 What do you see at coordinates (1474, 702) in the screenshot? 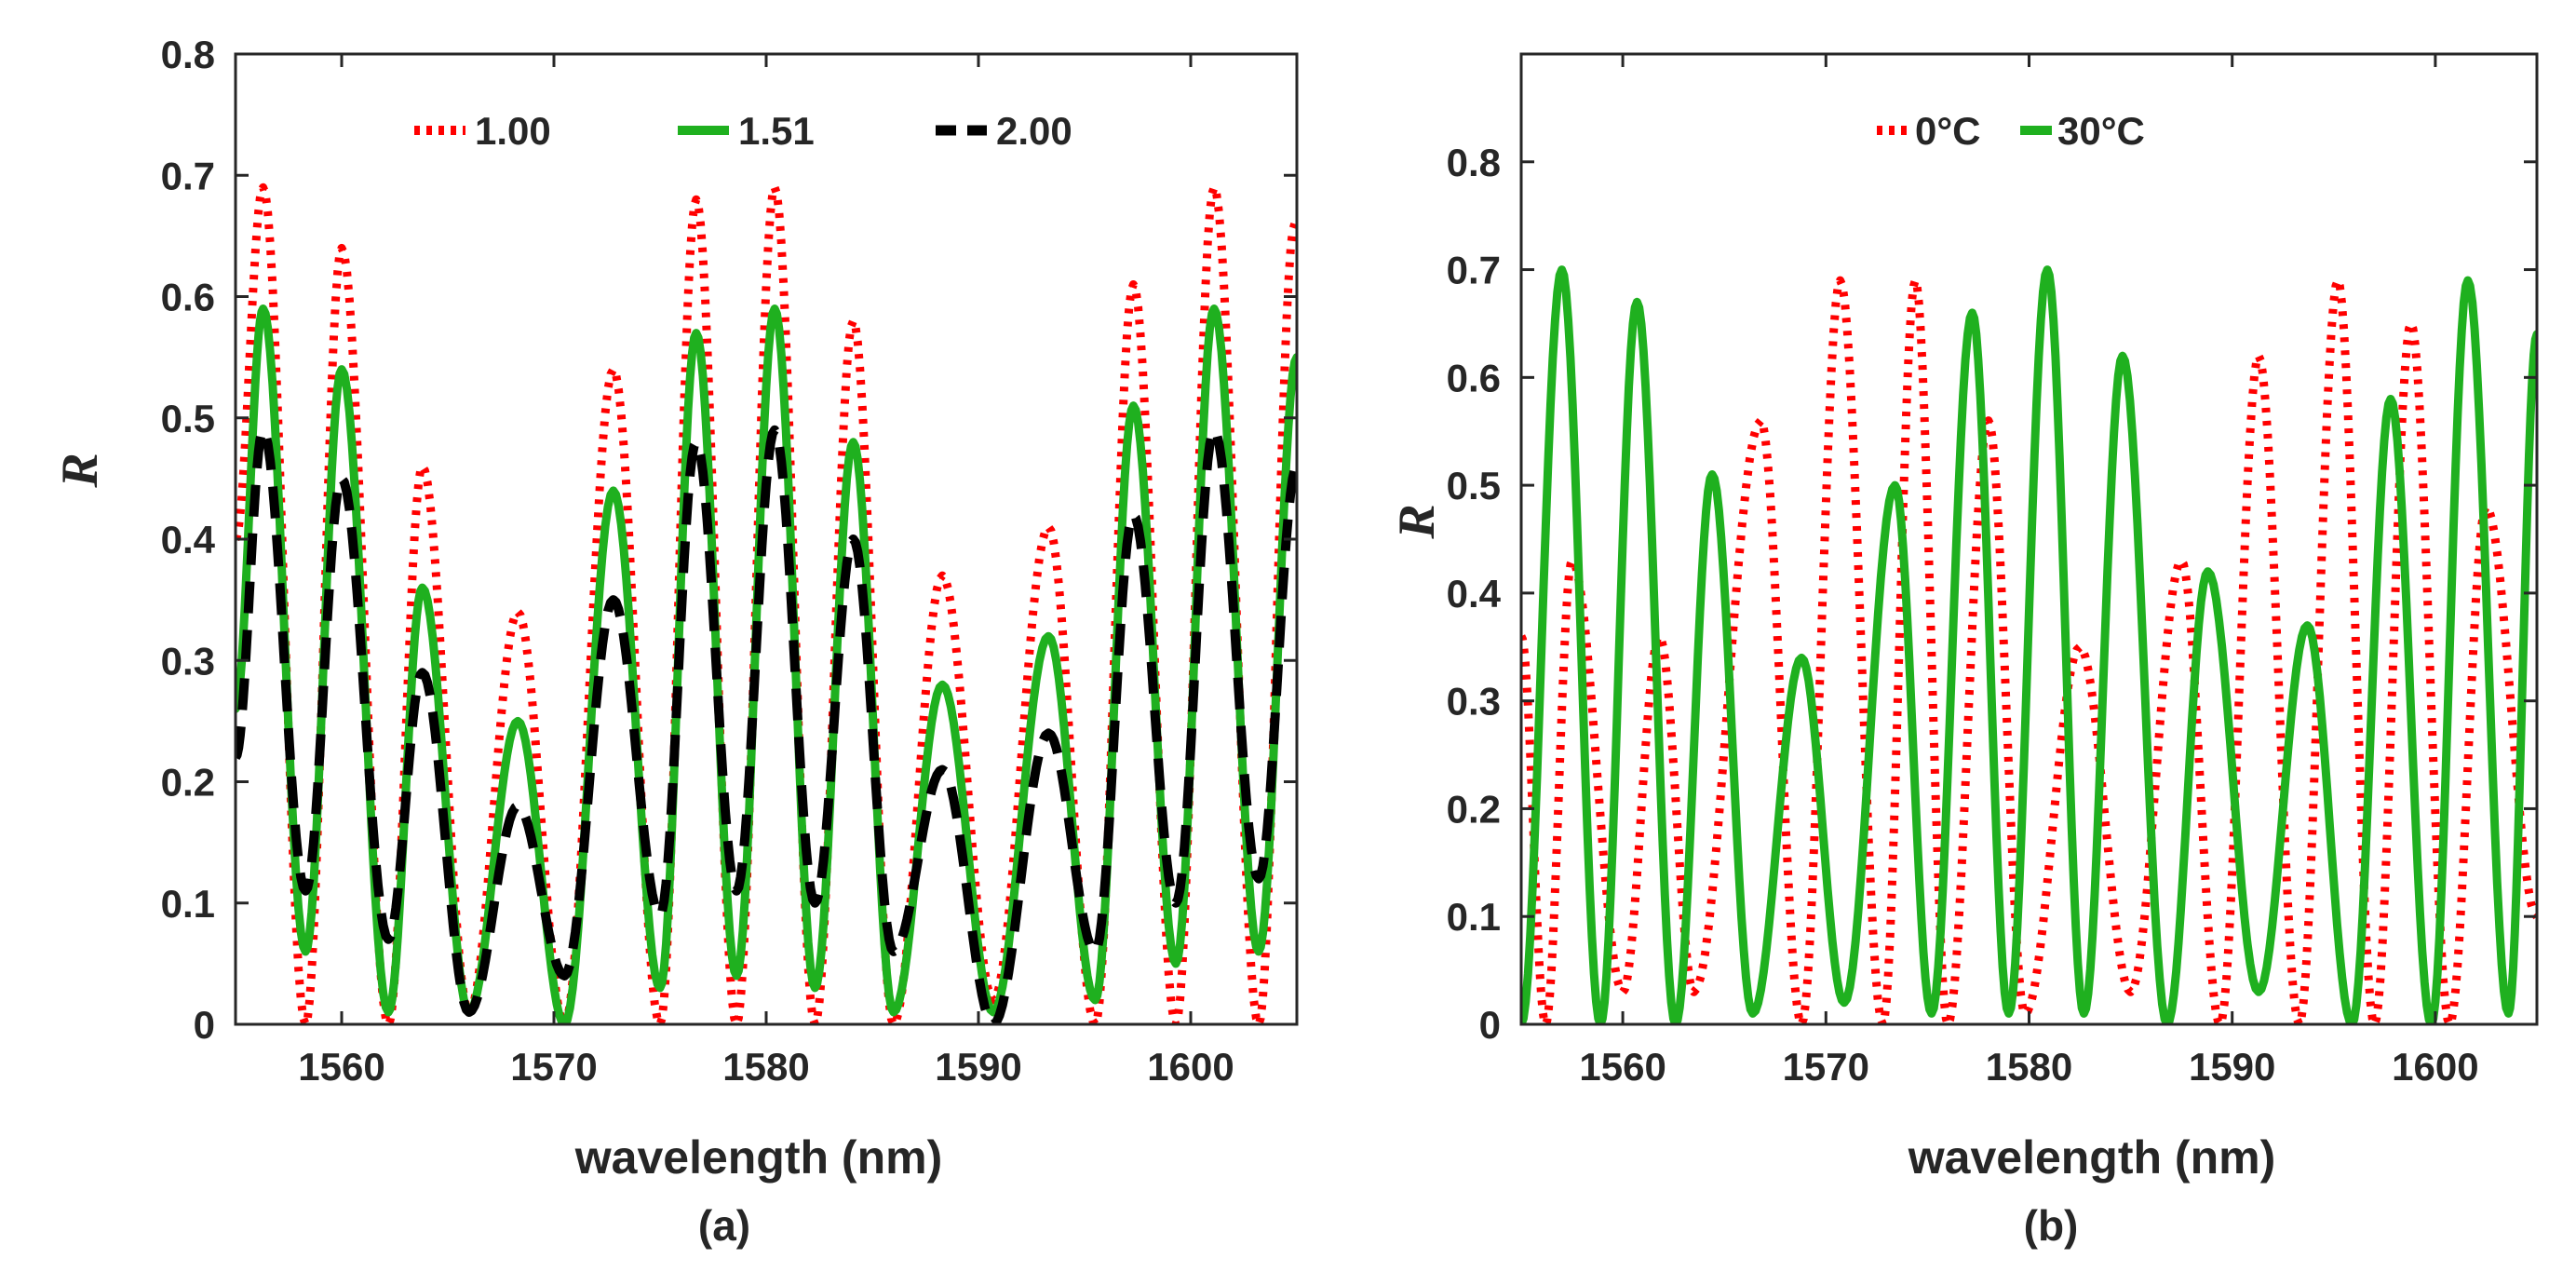
I see `panel-b-ytick-label: 0.3` at bounding box center [1474, 702].